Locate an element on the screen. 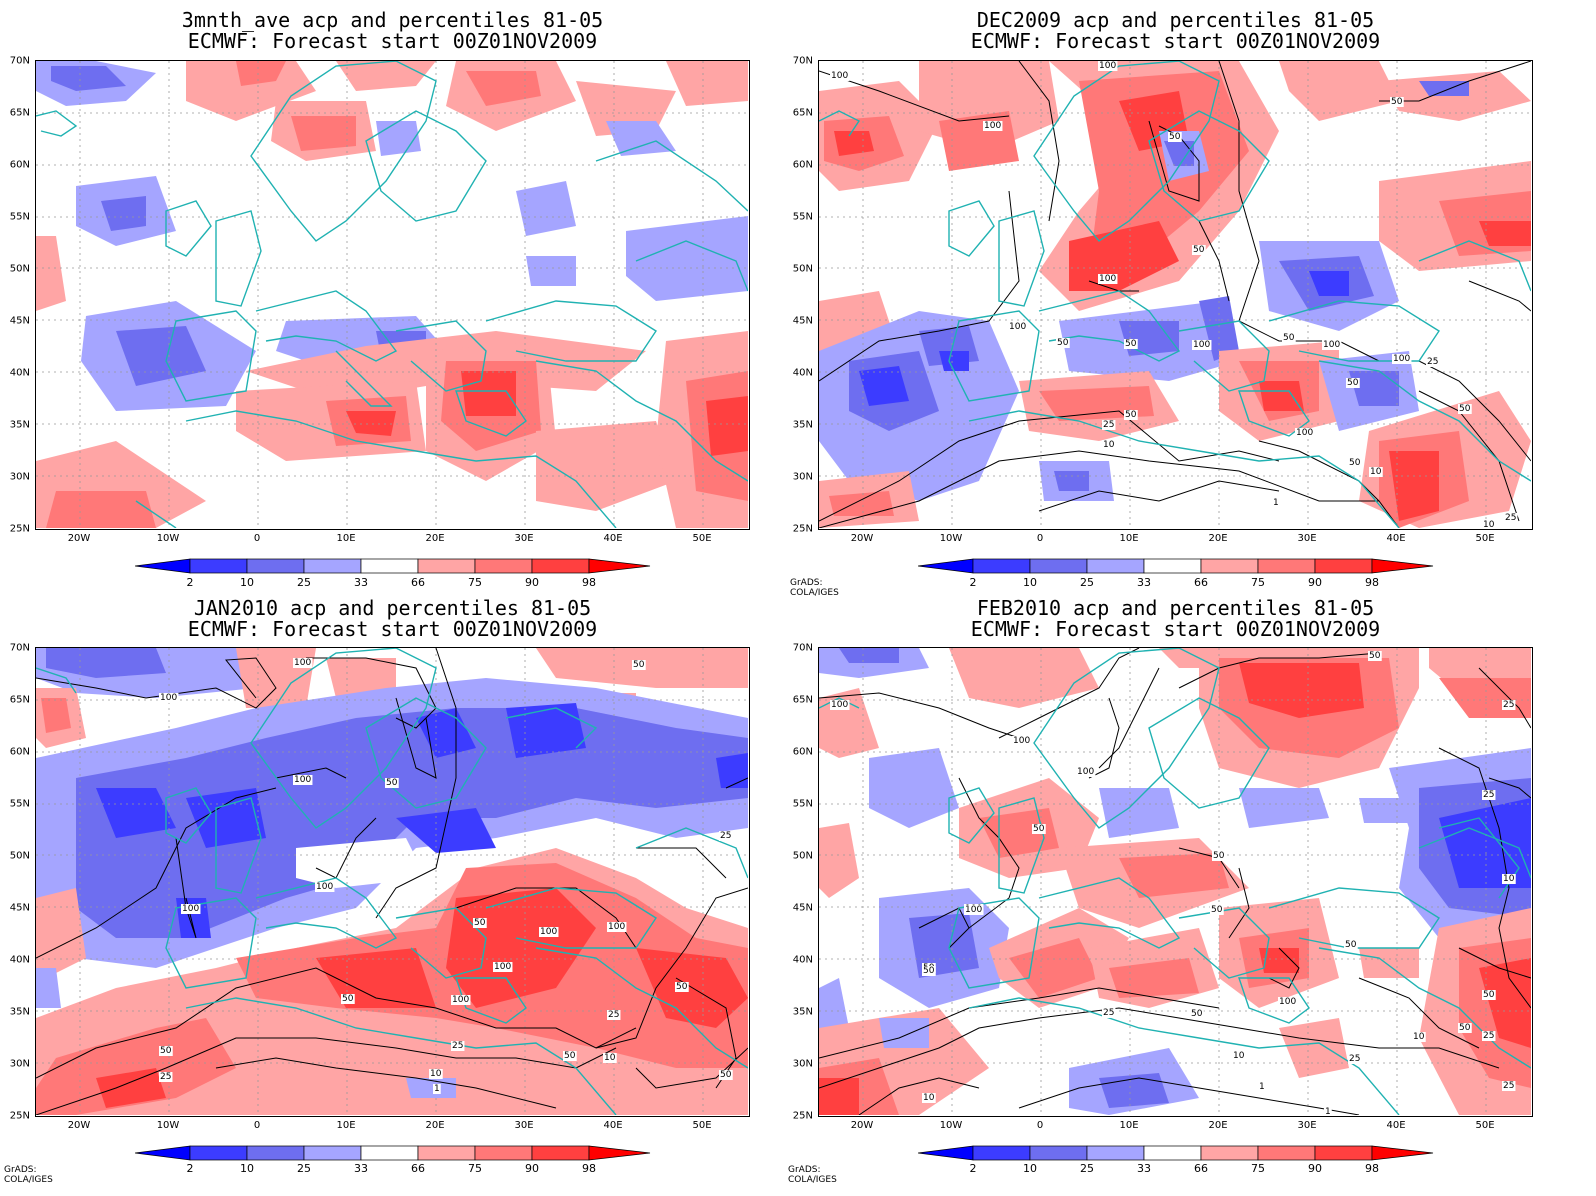  panel-title: JAN2010 acp and percentiles 81-05 is located at coordinates (392, 608).